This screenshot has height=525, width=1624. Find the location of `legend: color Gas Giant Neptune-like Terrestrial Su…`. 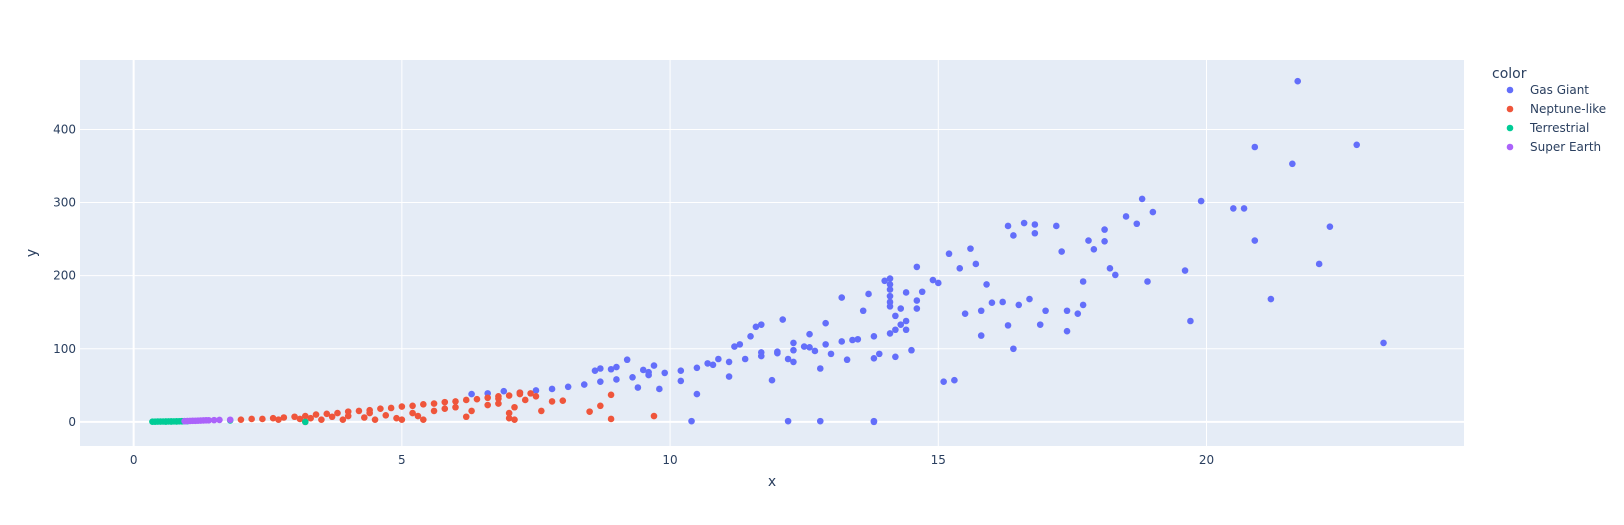

legend: color Gas Giant Neptune-like Terrestrial Su… is located at coordinates (1549, 110).